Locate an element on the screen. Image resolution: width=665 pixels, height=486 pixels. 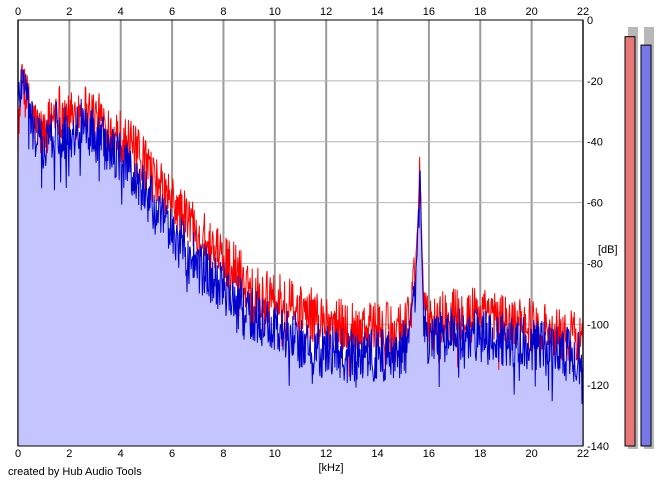
x-tick-label-bottom: 14 is located at coordinates (377, 454).